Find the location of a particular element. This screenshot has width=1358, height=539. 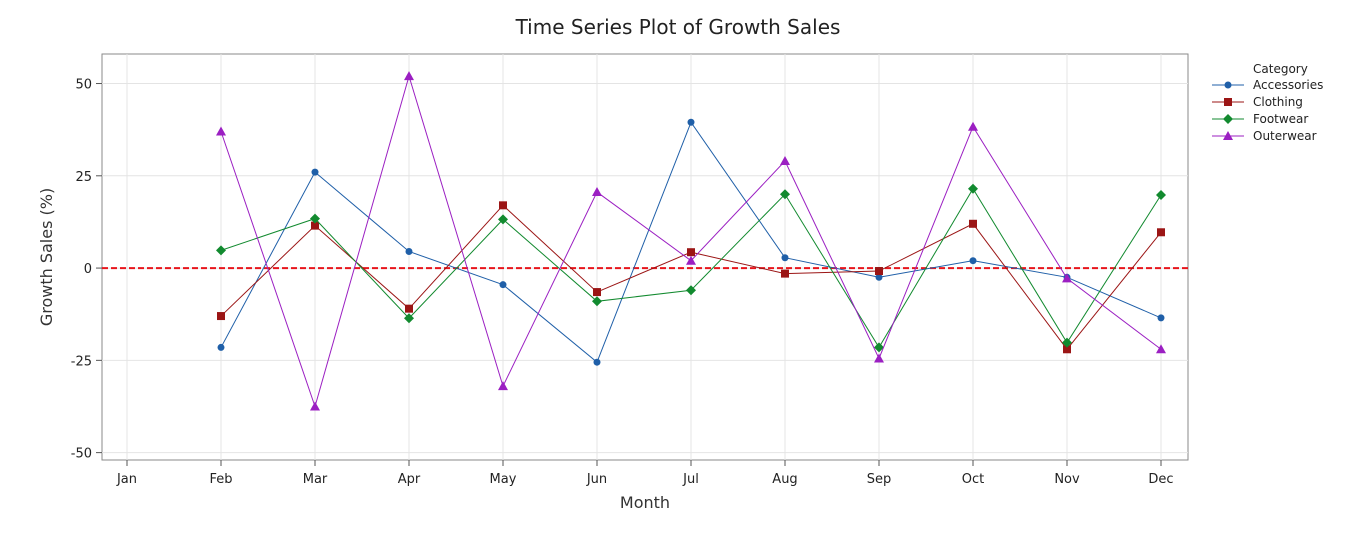

legend-label: Accessories is located at coordinates (1288, 85).